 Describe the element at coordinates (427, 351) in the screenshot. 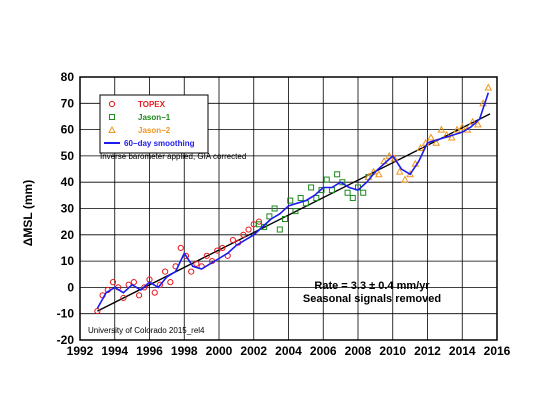

I see `x-tick-label: 2012` at that location.